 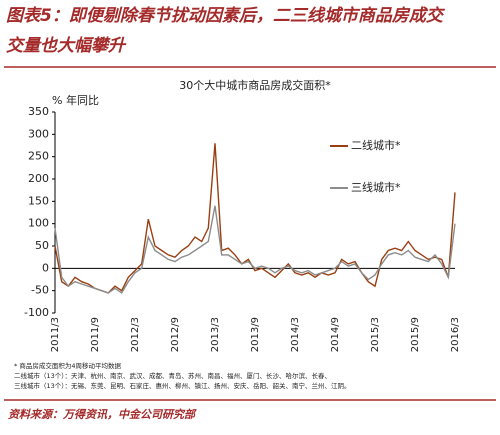 I want to click on figure-title: 图表5：即便剔除春节扰动因素后，二三线城市商品房成交, so click(x=226, y=16).